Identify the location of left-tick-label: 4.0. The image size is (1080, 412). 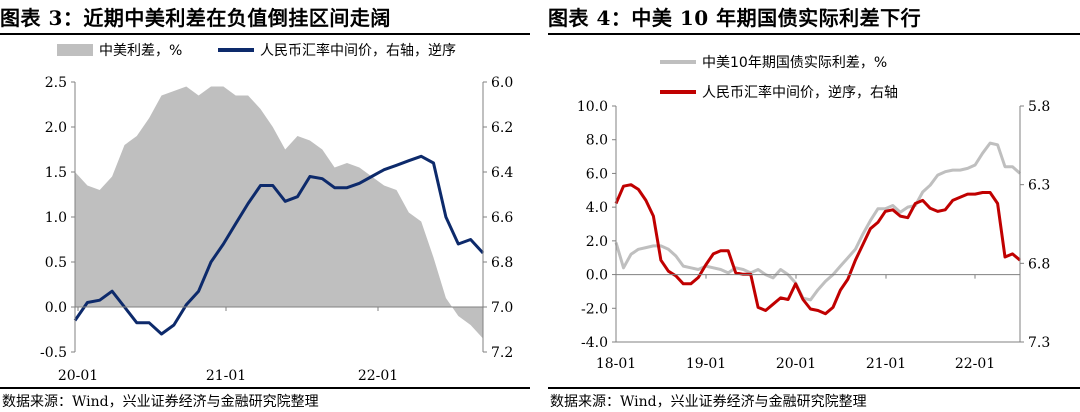
(597, 208).